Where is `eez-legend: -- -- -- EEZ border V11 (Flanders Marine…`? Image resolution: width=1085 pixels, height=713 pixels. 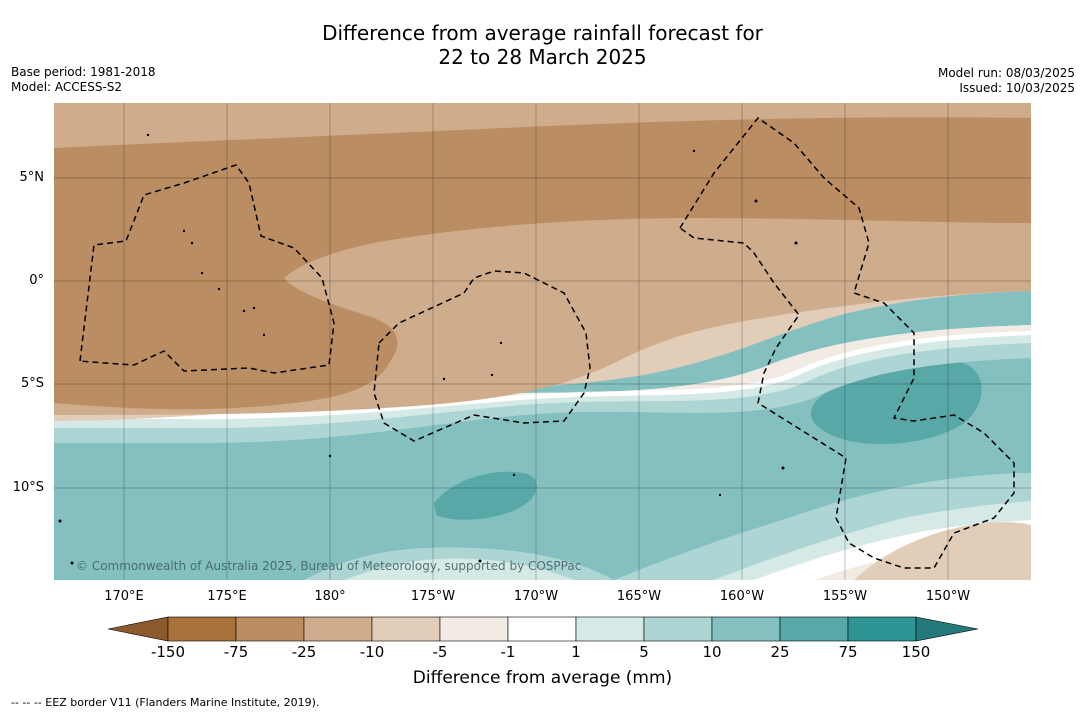 eez-legend: -- -- -- EEZ border V11 (Flanders Marine… is located at coordinates (165, 702).